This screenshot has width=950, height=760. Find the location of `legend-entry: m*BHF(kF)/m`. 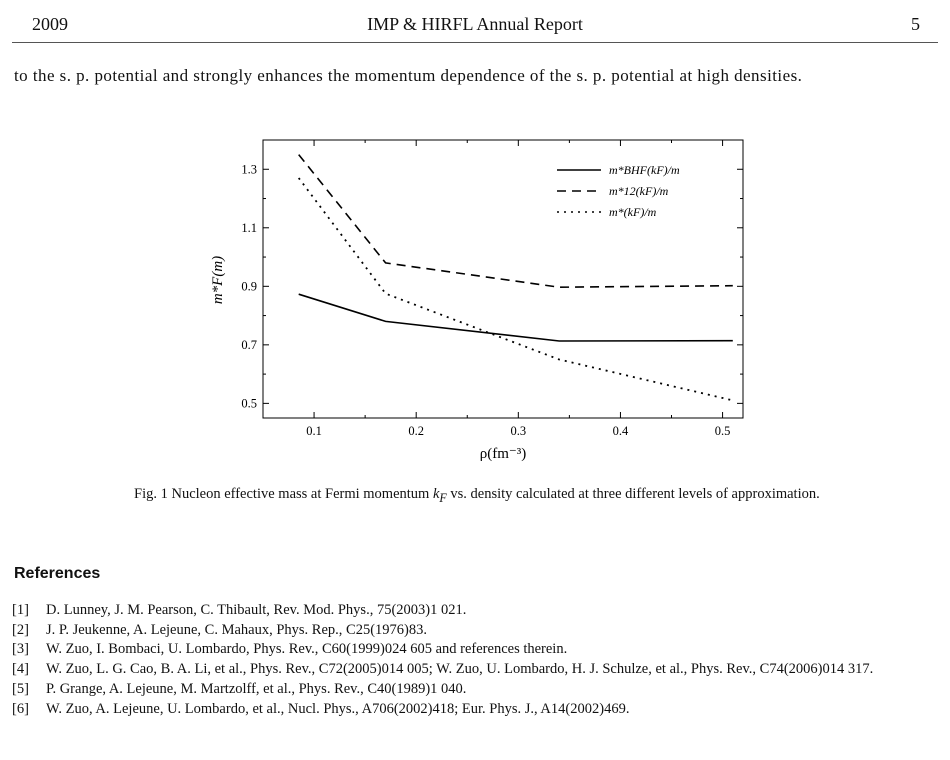

legend-entry: m*BHF(kF)/m is located at coordinates (644, 170).